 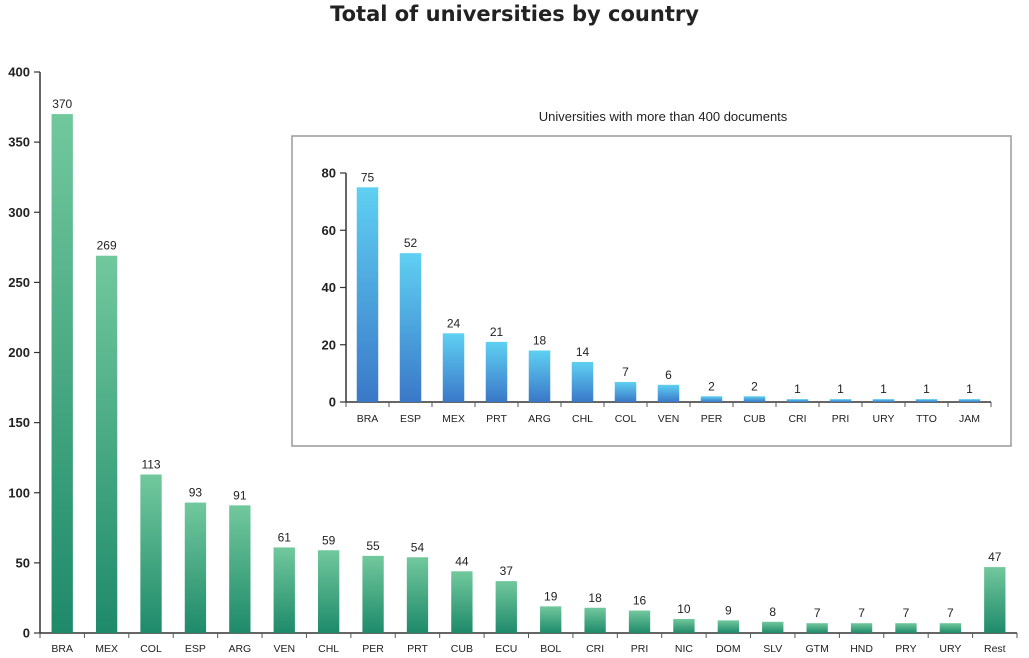 I want to click on main-value-label: 113, so click(x=150, y=465).